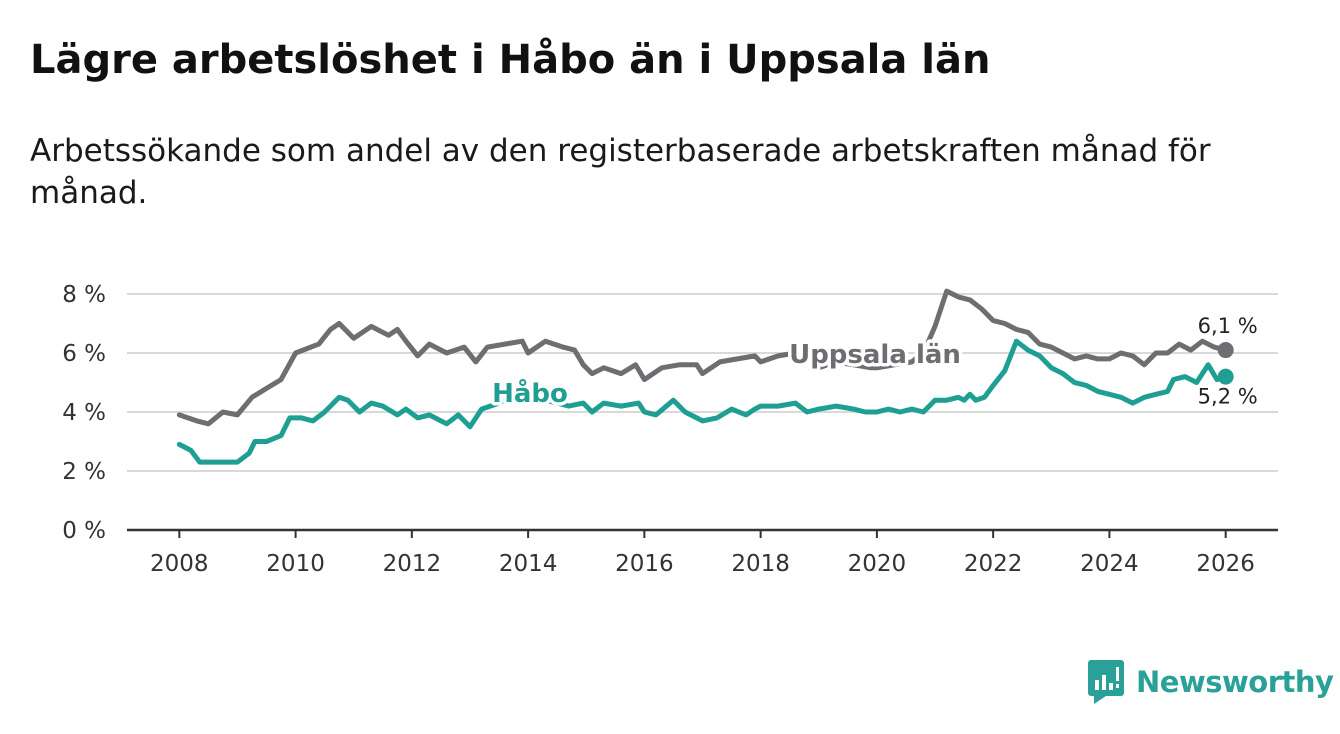  What do you see at coordinates (84, 413) in the screenshot?
I see `y-tick-label: 4 %` at bounding box center [84, 413].